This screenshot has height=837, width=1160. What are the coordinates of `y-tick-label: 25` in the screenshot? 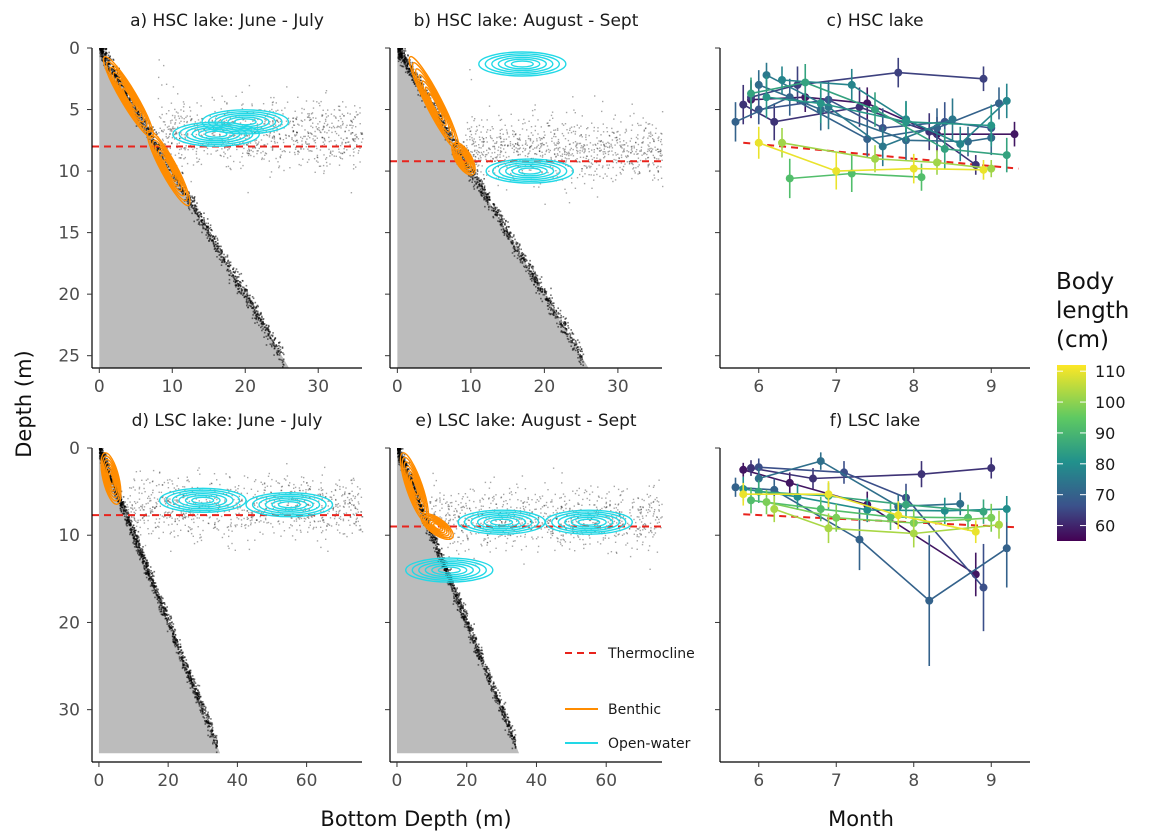 It's located at (69, 357).